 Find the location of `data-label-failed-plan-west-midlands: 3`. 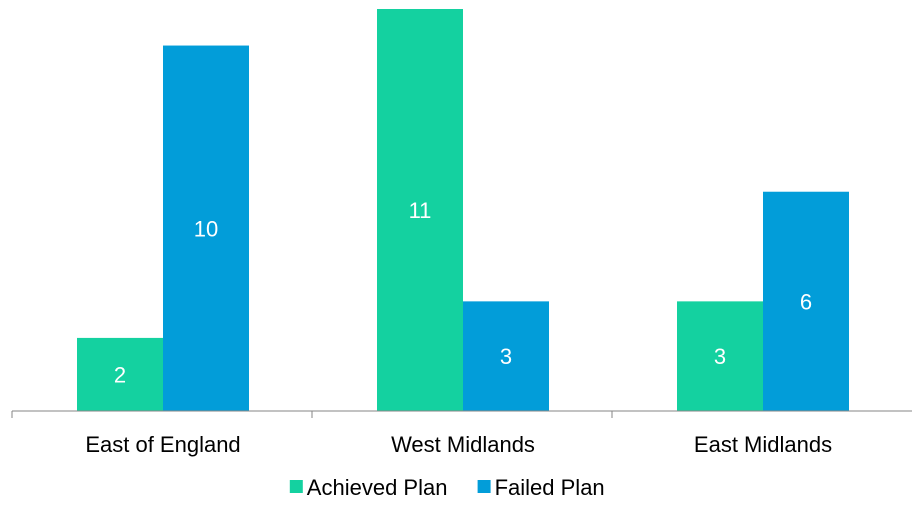

data-label-failed-plan-west-midlands: 3 is located at coordinates (506, 356).